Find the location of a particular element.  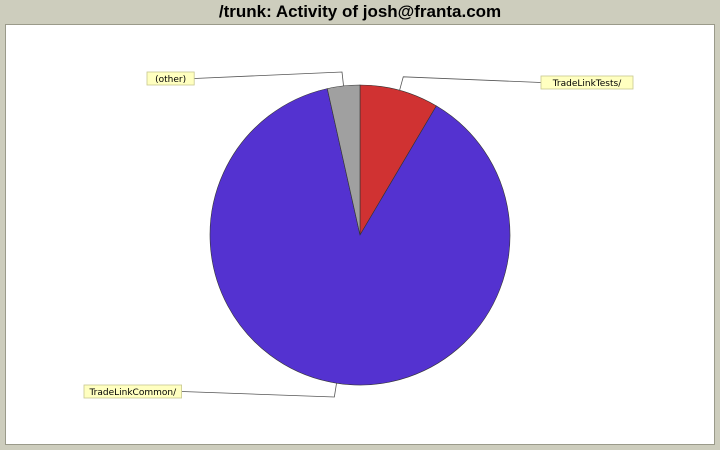

slice-label-0: TradeLinkTests/ is located at coordinates (587, 84).